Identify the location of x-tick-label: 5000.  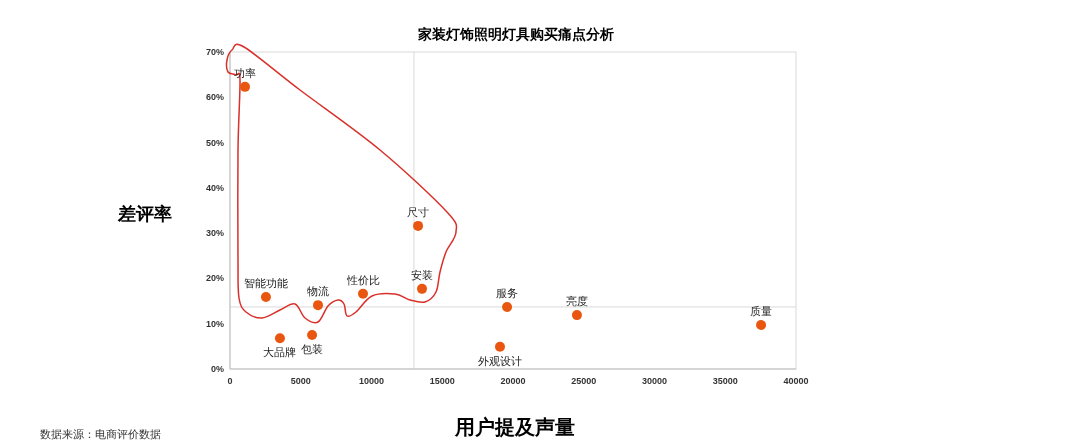
(300, 381).